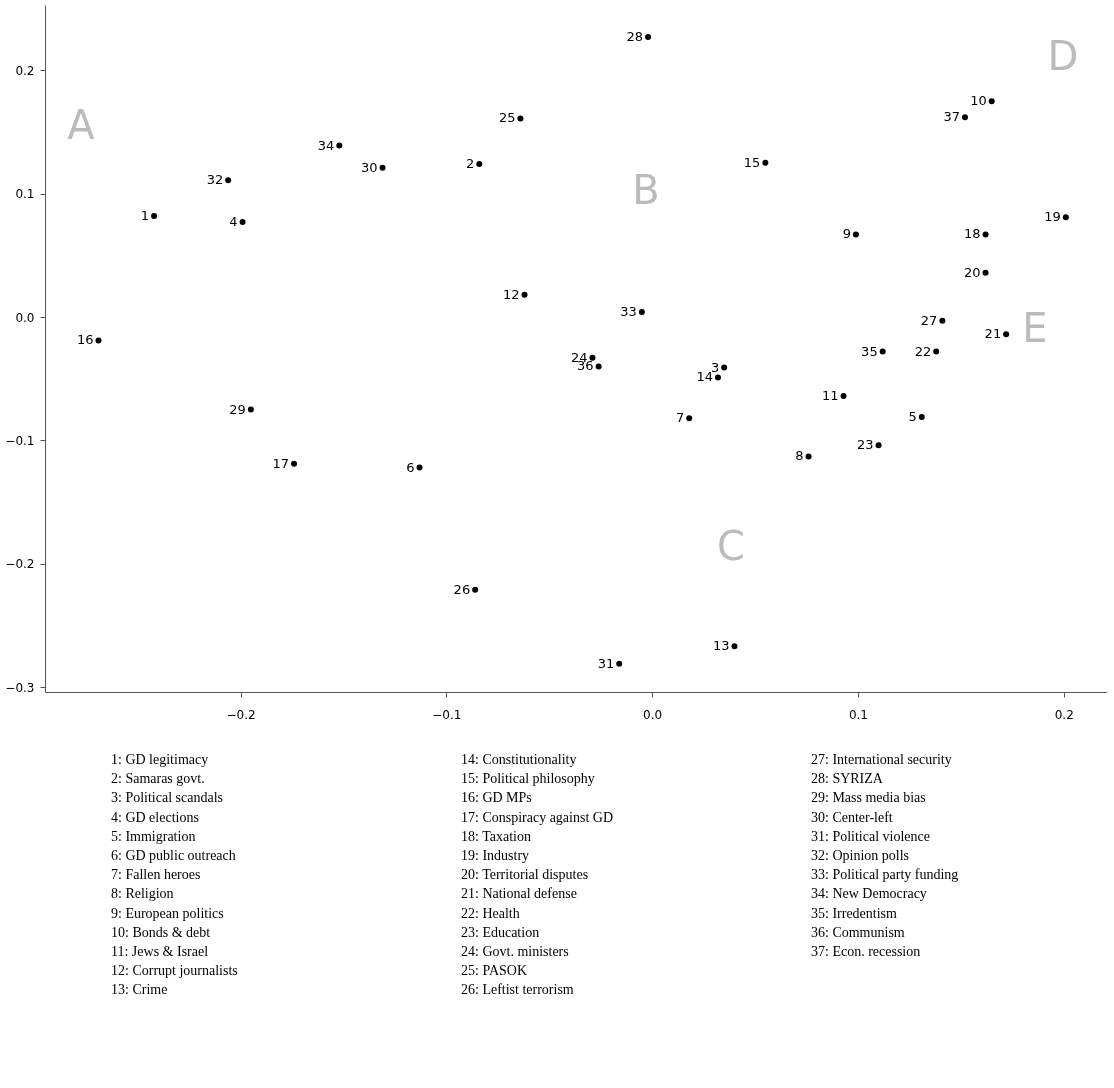 The width and height of the screenshot is (1114, 1088). What do you see at coordinates (1052, 217) in the screenshot?
I see `annotation: 19` at bounding box center [1052, 217].